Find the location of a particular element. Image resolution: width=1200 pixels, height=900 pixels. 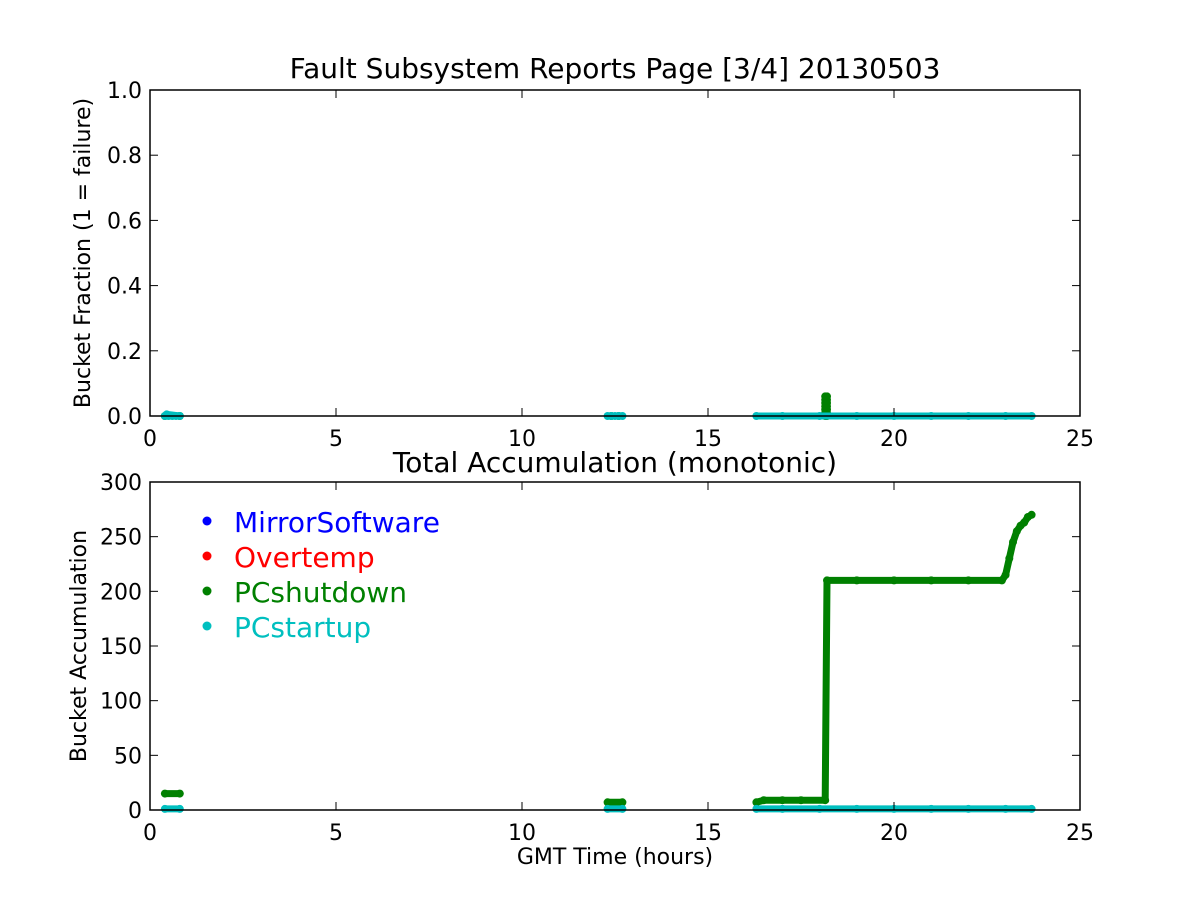

fraction-y-tick-label: 1.0 is located at coordinates (124, 91).